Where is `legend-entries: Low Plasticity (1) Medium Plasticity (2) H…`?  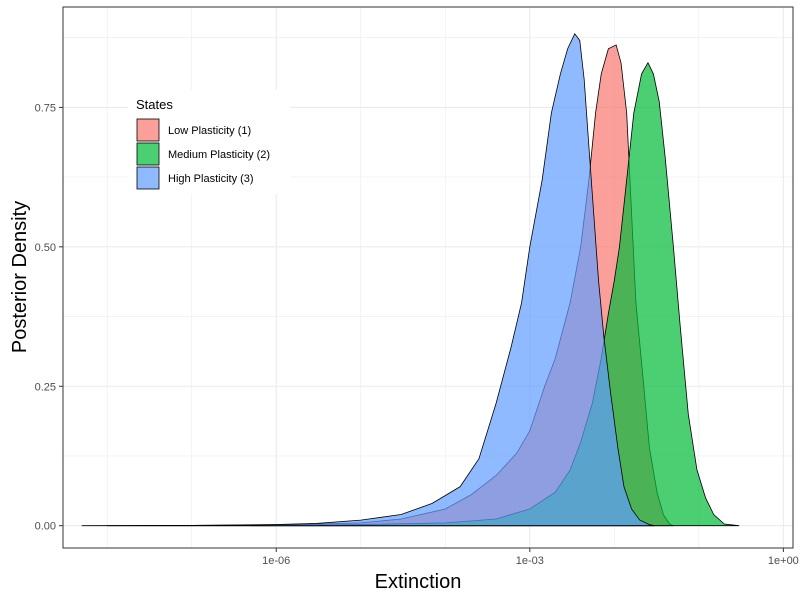
legend-entries: Low Plasticity (1) Medium Plasticity (2) H… is located at coordinates (203, 154).